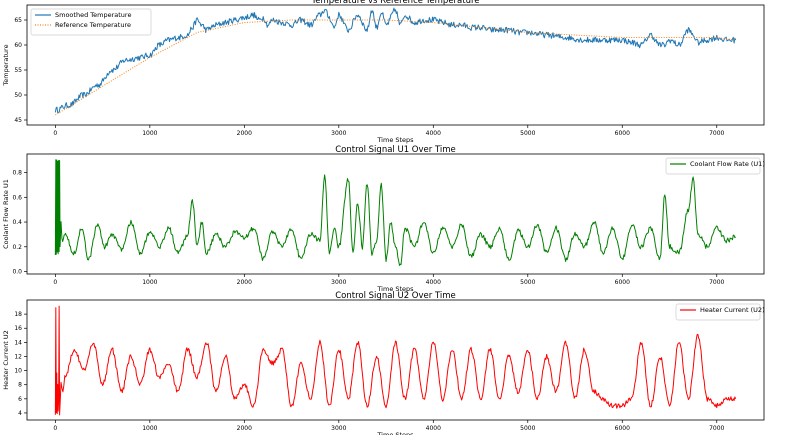  What do you see at coordinates (732, 310) in the screenshot?
I see `legend-label: Heater Current (U2)` at bounding box center [732, 310].